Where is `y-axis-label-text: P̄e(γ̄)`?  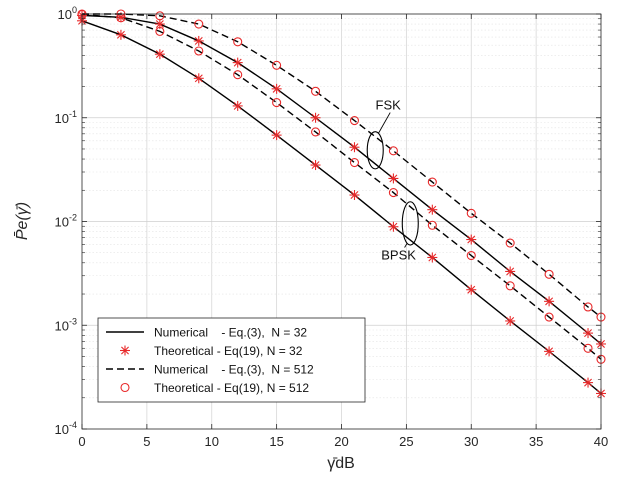 y-axis-label-text: P̄e(γ̄) is located at coordinates (22, 221).